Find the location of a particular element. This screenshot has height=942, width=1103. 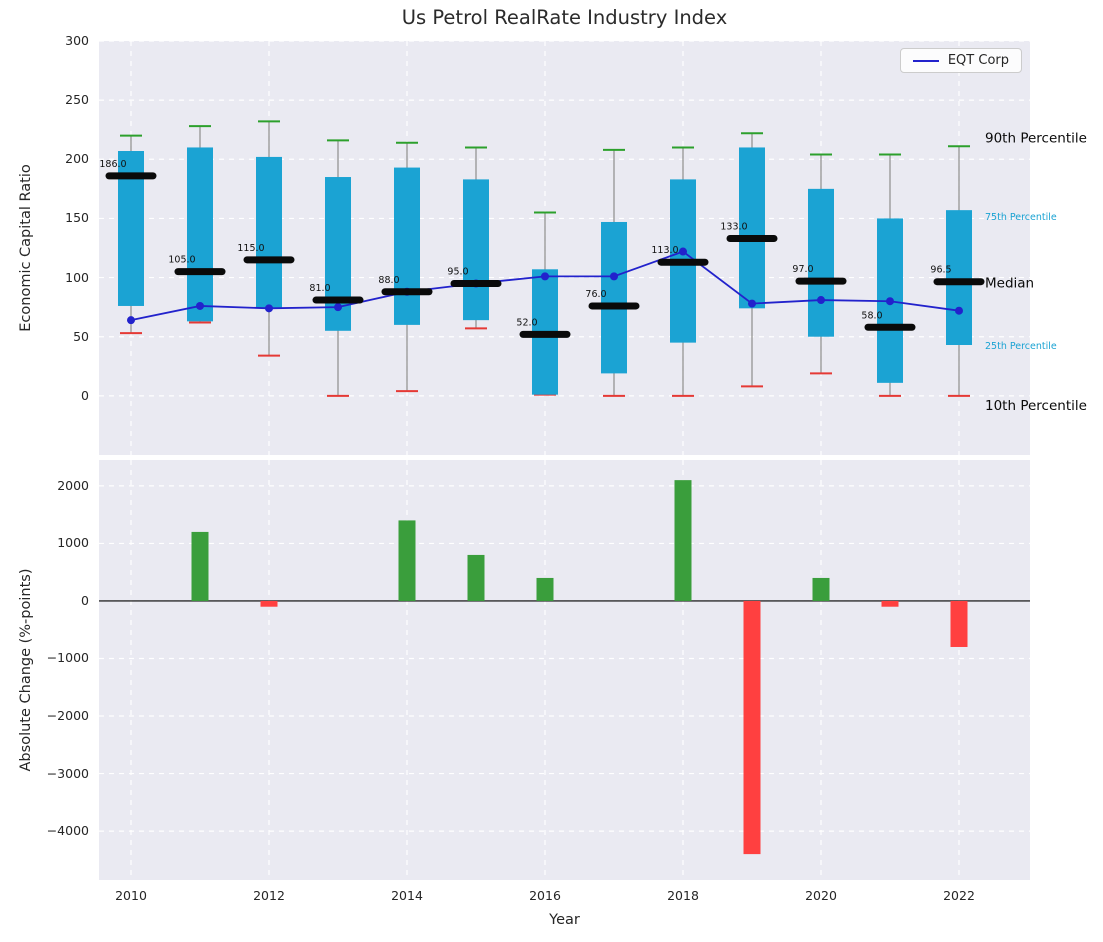

median-value-label: 88.0 is located at coordinates (388, 280).